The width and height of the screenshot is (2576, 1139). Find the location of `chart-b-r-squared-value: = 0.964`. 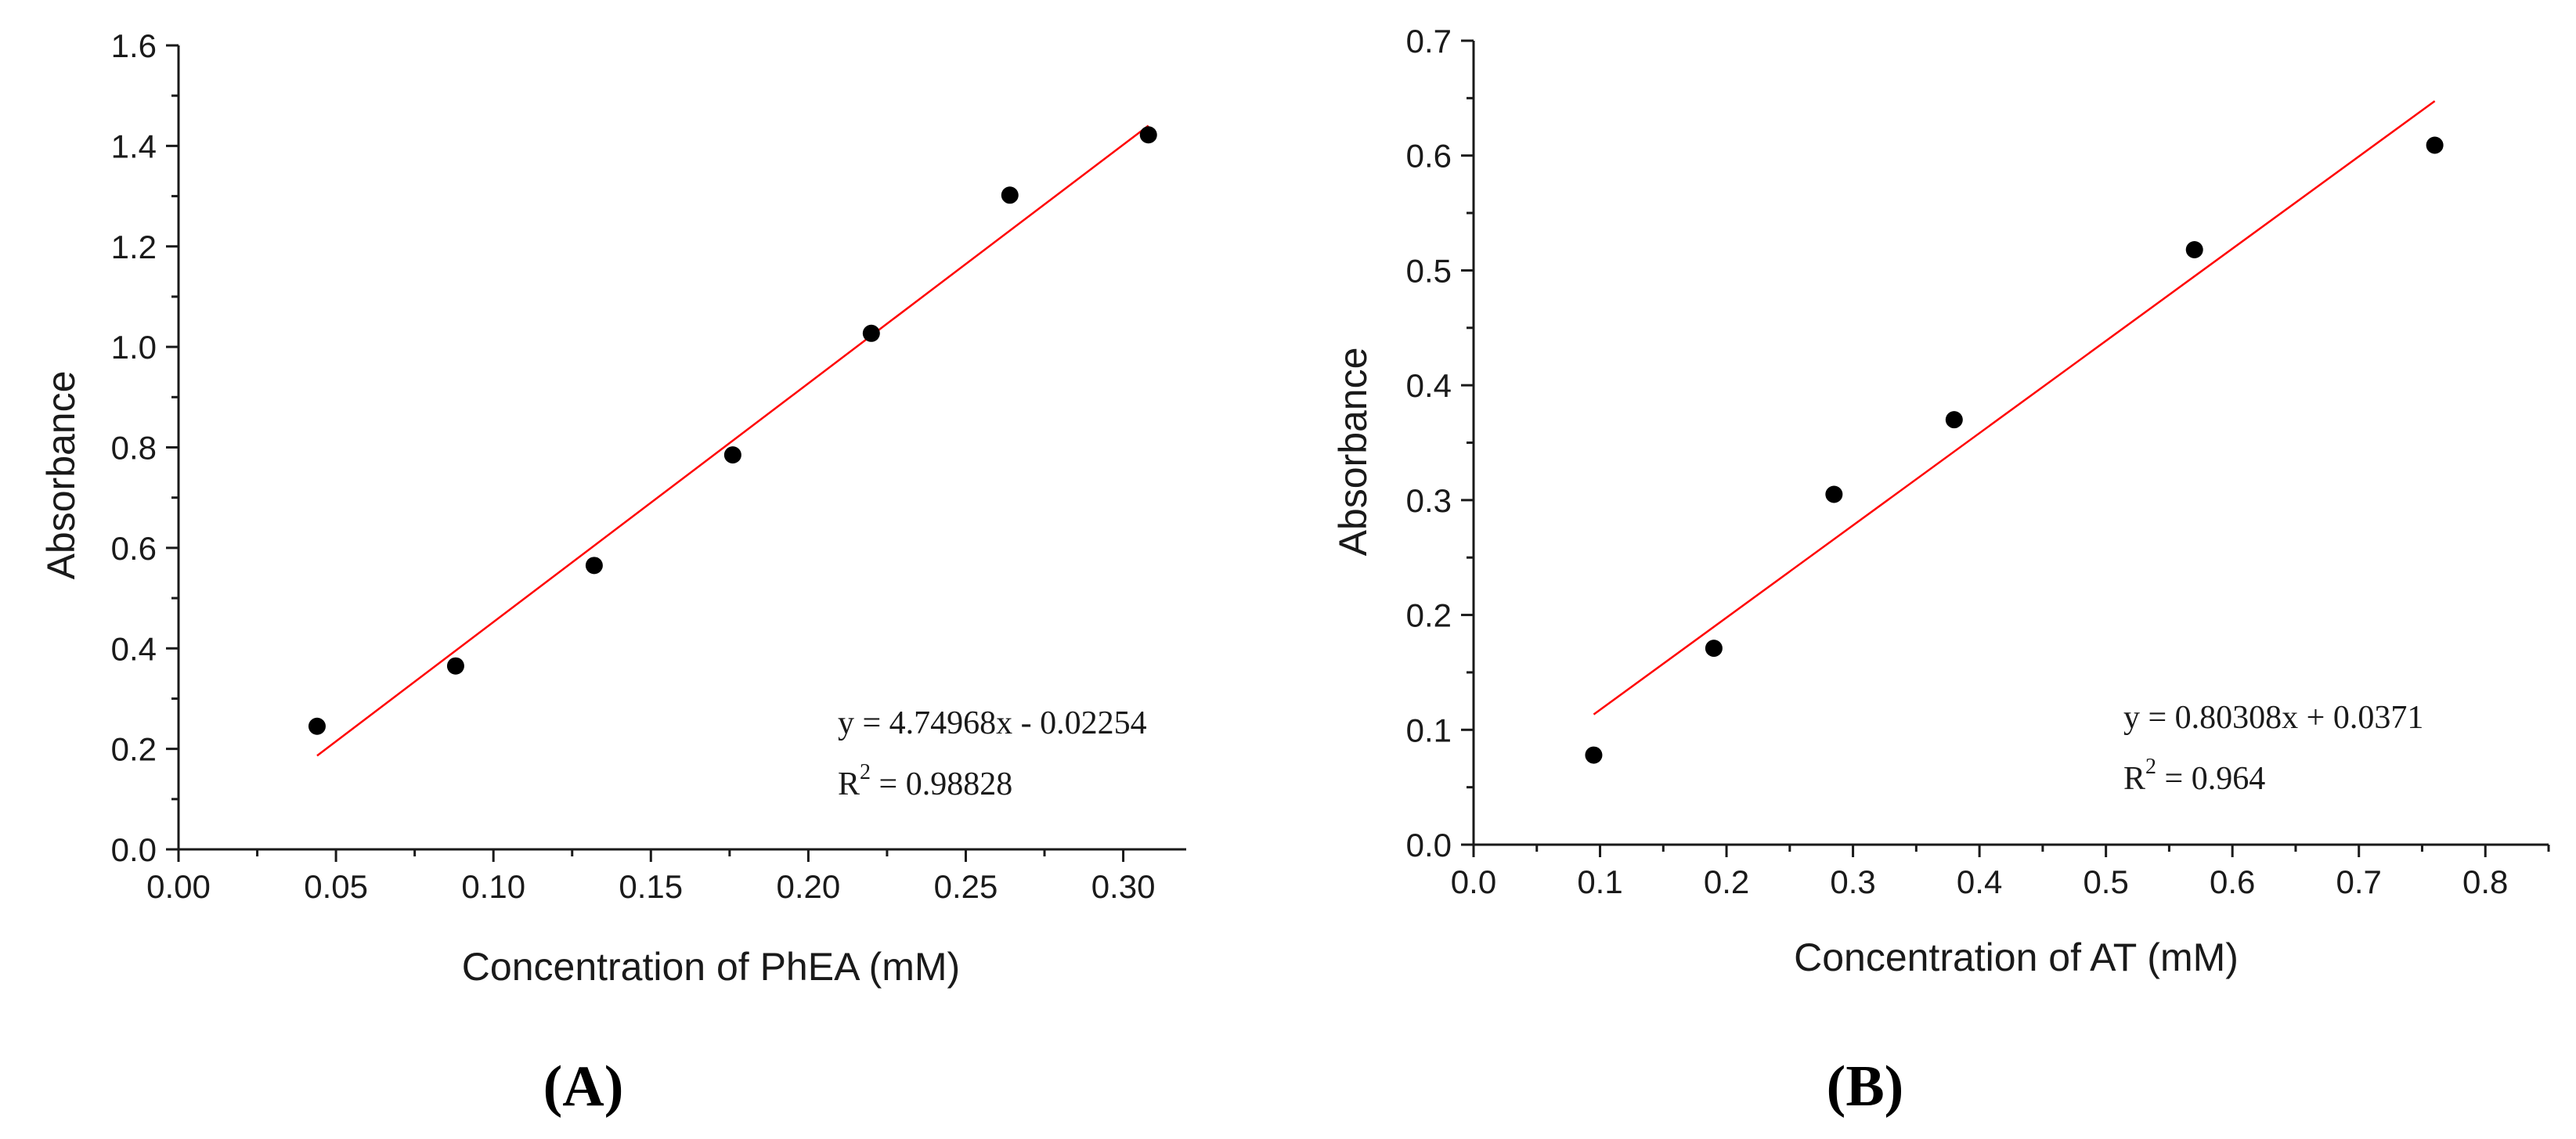

chart-b-r-squared-value: = 0.964 is located at coordinates (2210, 779).